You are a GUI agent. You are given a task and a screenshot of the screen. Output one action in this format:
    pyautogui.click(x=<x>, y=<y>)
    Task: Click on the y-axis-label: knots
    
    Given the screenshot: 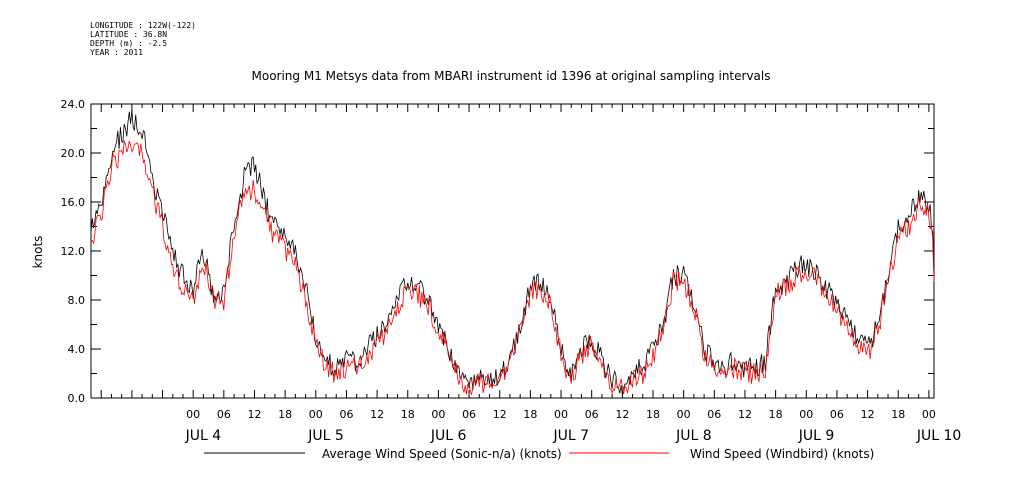 What is the action you would take?
    pyautogui.click(x=38, y=252)
    